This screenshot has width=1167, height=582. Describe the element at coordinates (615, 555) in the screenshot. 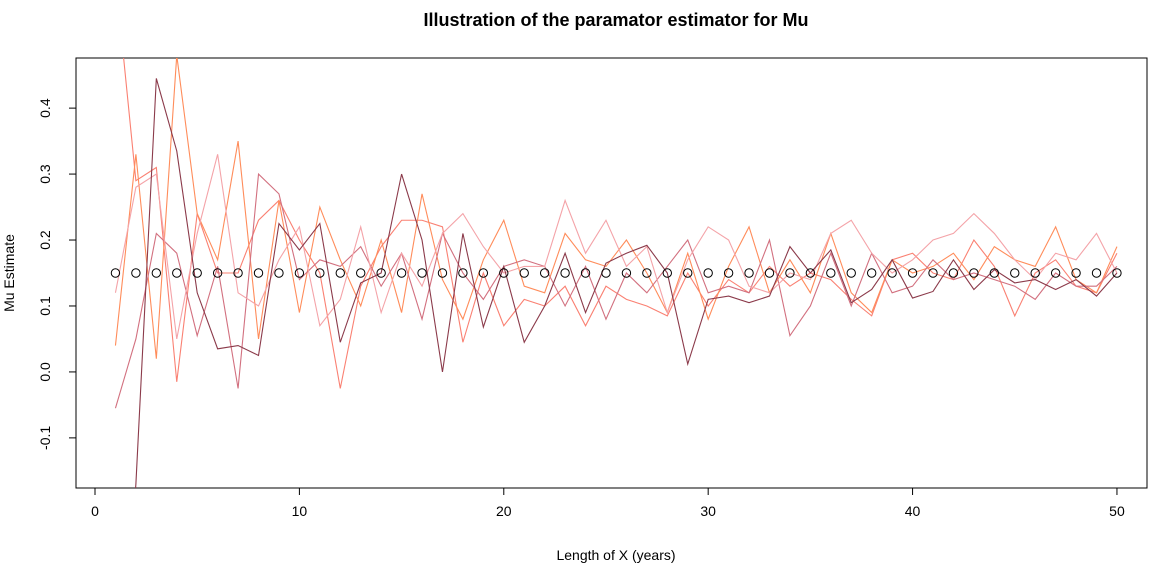

I see `x-axis-label: Length of X (years)` at that location.